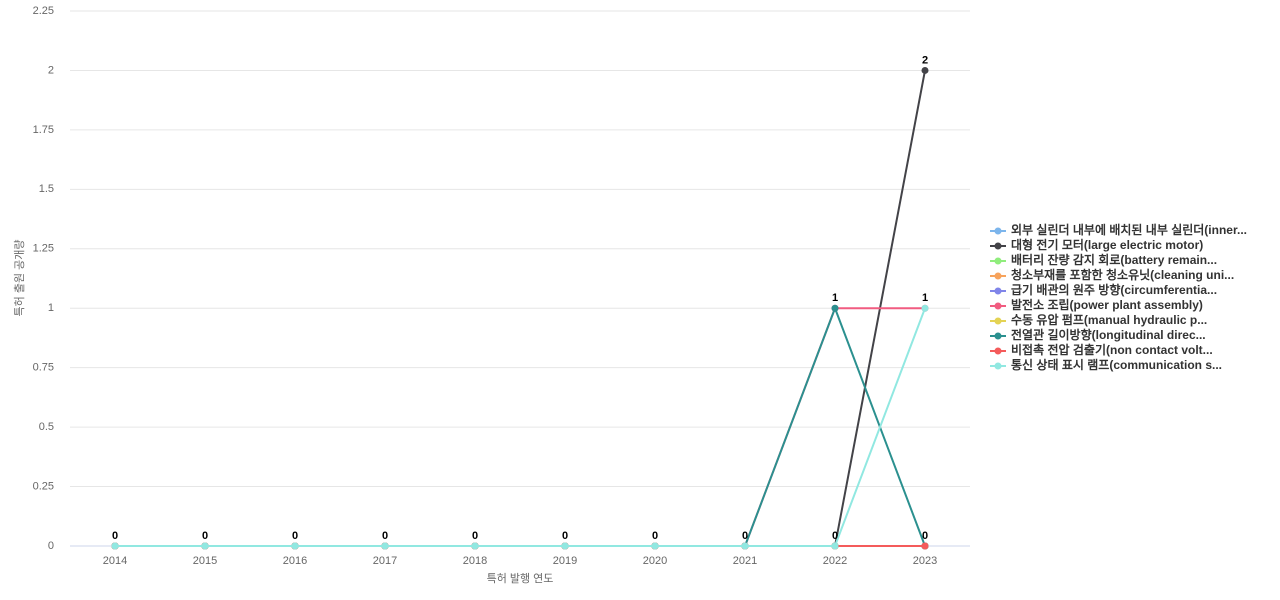 The height and width of the screenshot is (600, 1280). What do you see at coordinates (1107, 304) in the screenshot?
I see `legend-label: 발전소 조립(power plant assembly)` at bounding box center [1107, 304].